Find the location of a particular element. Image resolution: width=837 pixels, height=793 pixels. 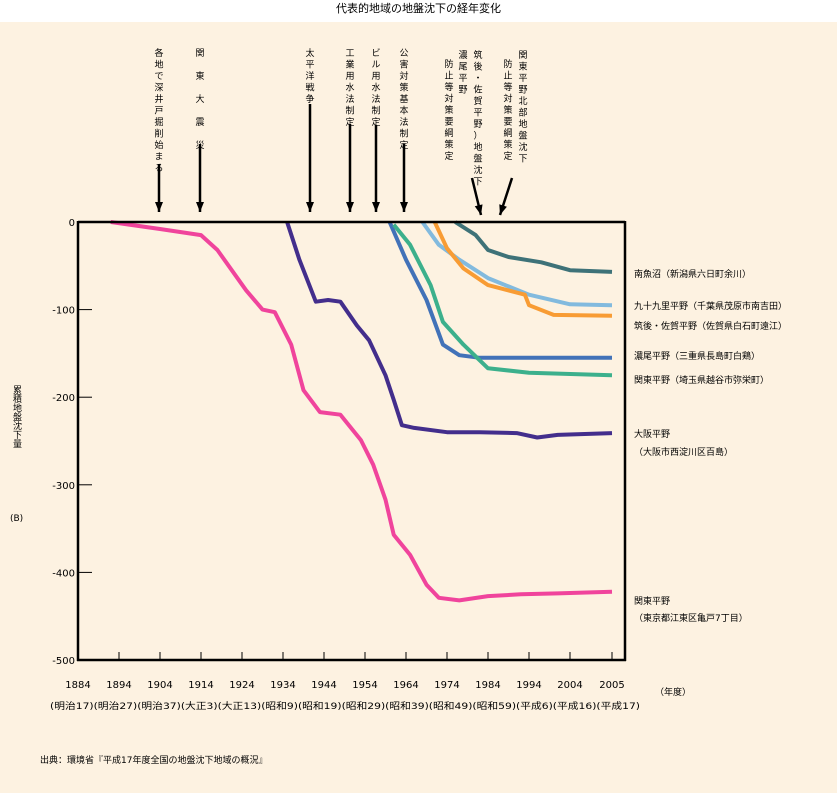

y-tick-label: -100 is located at coordinates (63, 311).